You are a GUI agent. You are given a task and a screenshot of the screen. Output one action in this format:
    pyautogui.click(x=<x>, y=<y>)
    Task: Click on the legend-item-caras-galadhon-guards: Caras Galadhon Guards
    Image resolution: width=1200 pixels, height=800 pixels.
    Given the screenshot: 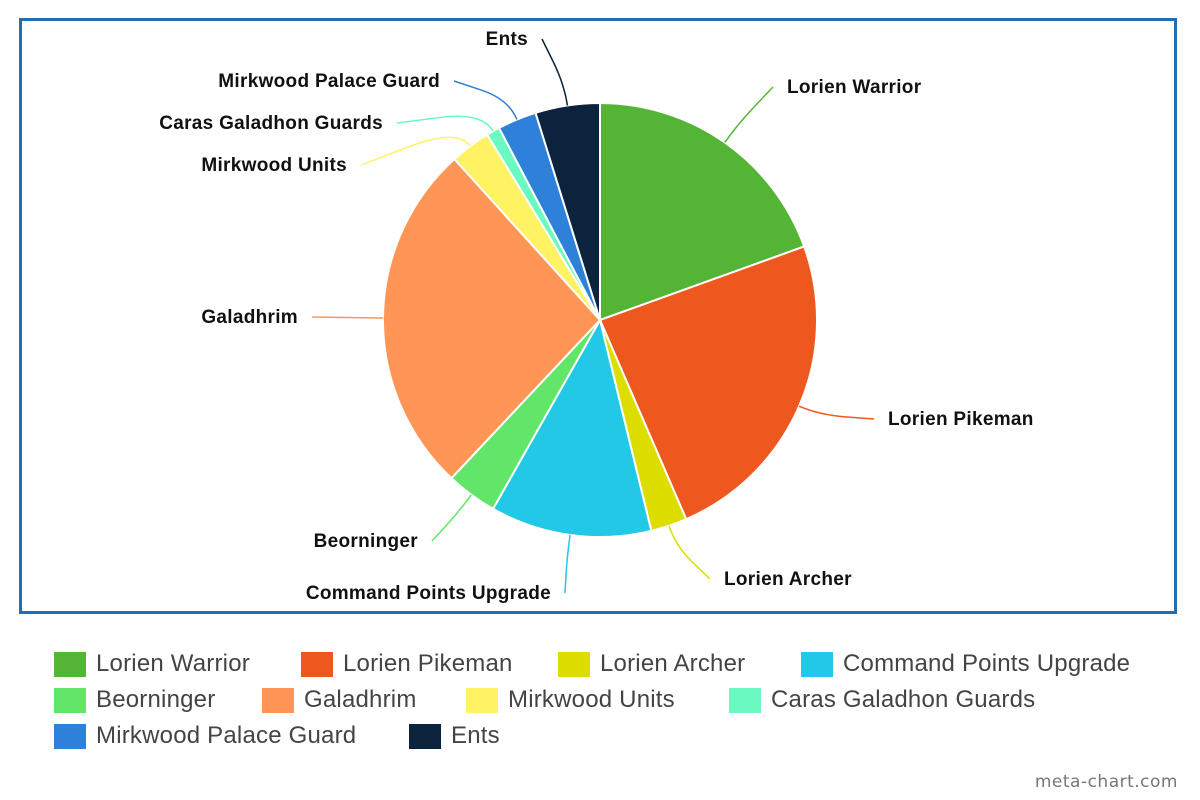 What is the action you would take?
    pyautogui.click(x=882, y=700)
    